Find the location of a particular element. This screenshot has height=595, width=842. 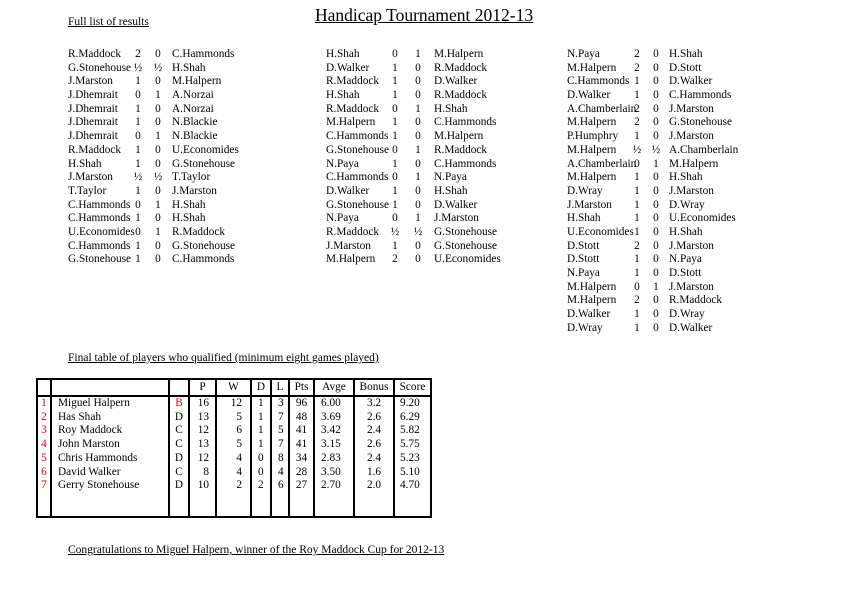

result-row: M.Halpern 2 0 G.Stonehouse is located at coordinates (652, 123).